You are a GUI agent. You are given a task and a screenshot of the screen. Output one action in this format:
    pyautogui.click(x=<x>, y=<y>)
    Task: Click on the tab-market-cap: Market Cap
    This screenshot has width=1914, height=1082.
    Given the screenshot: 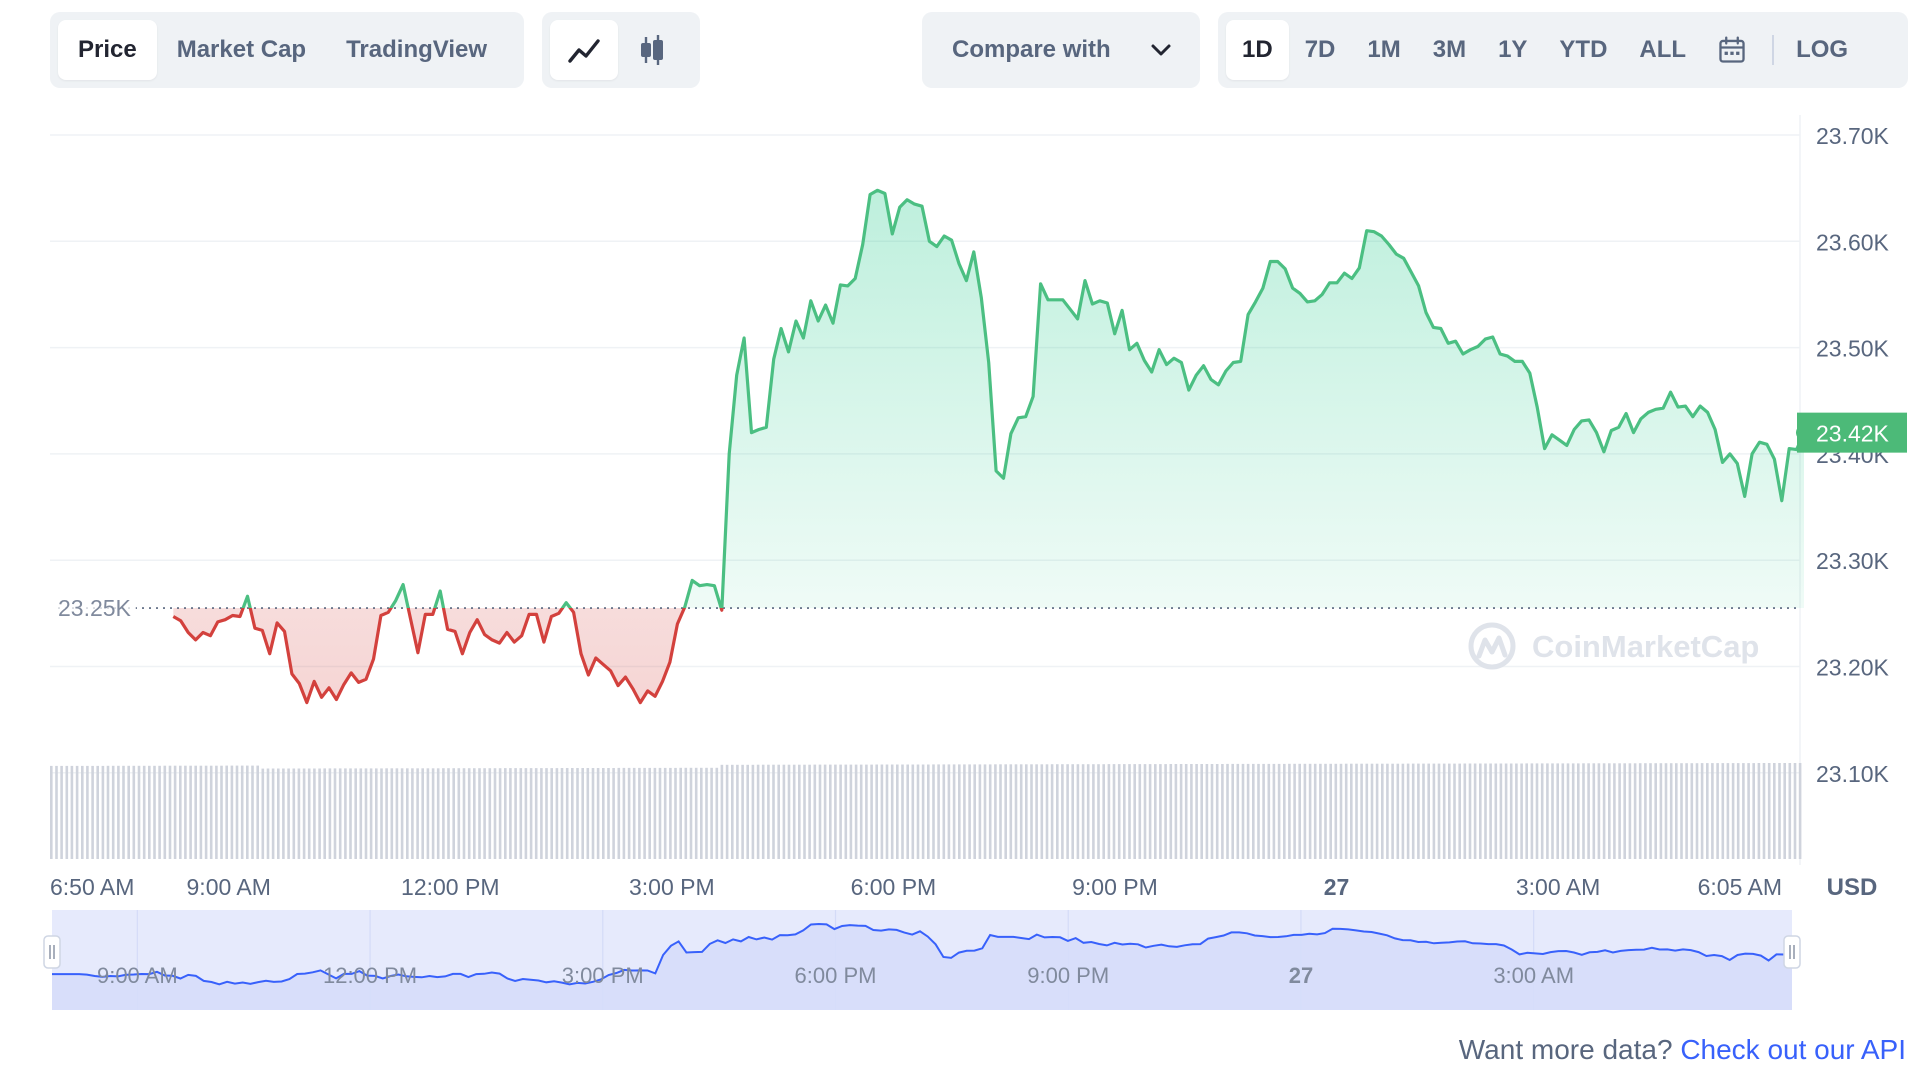 What is the action you would take?
    pyautogui.click(x=241, y=49)
    